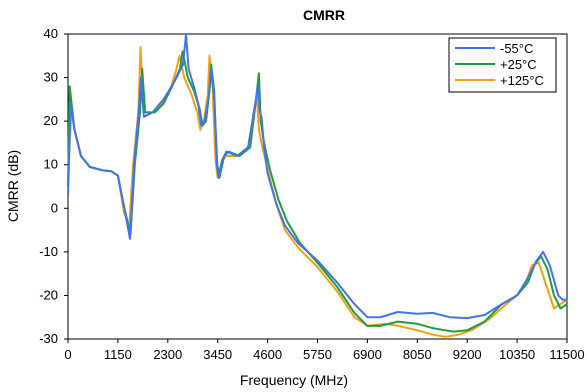  Describe the element at coordinates (167, 354) in the screenshot. I see `x-tick-label: 2300` at that location.